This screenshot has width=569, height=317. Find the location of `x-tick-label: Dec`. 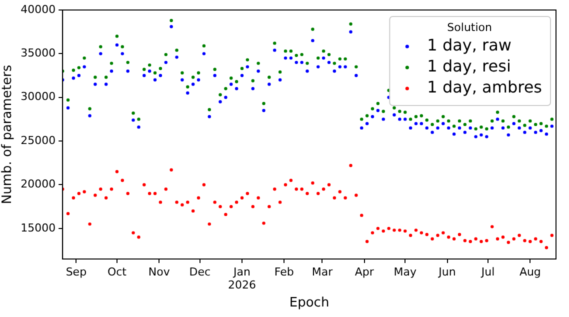

x-tick-label: Dec is located at coordinates (200, 271).